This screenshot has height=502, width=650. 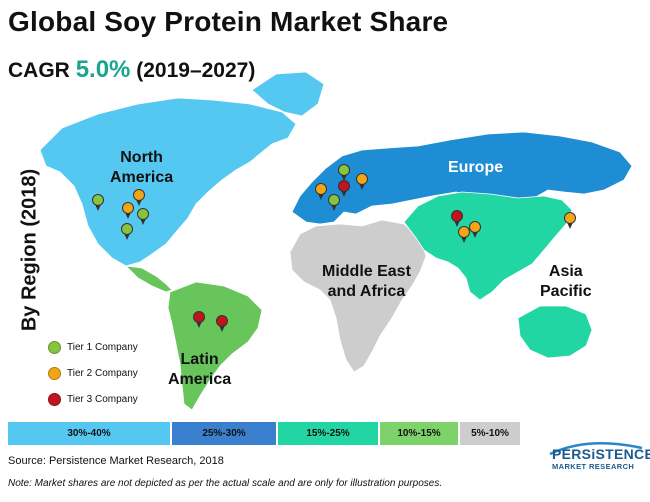 I want to click on region-label-line: and Africa, so click(x=366, y=291).